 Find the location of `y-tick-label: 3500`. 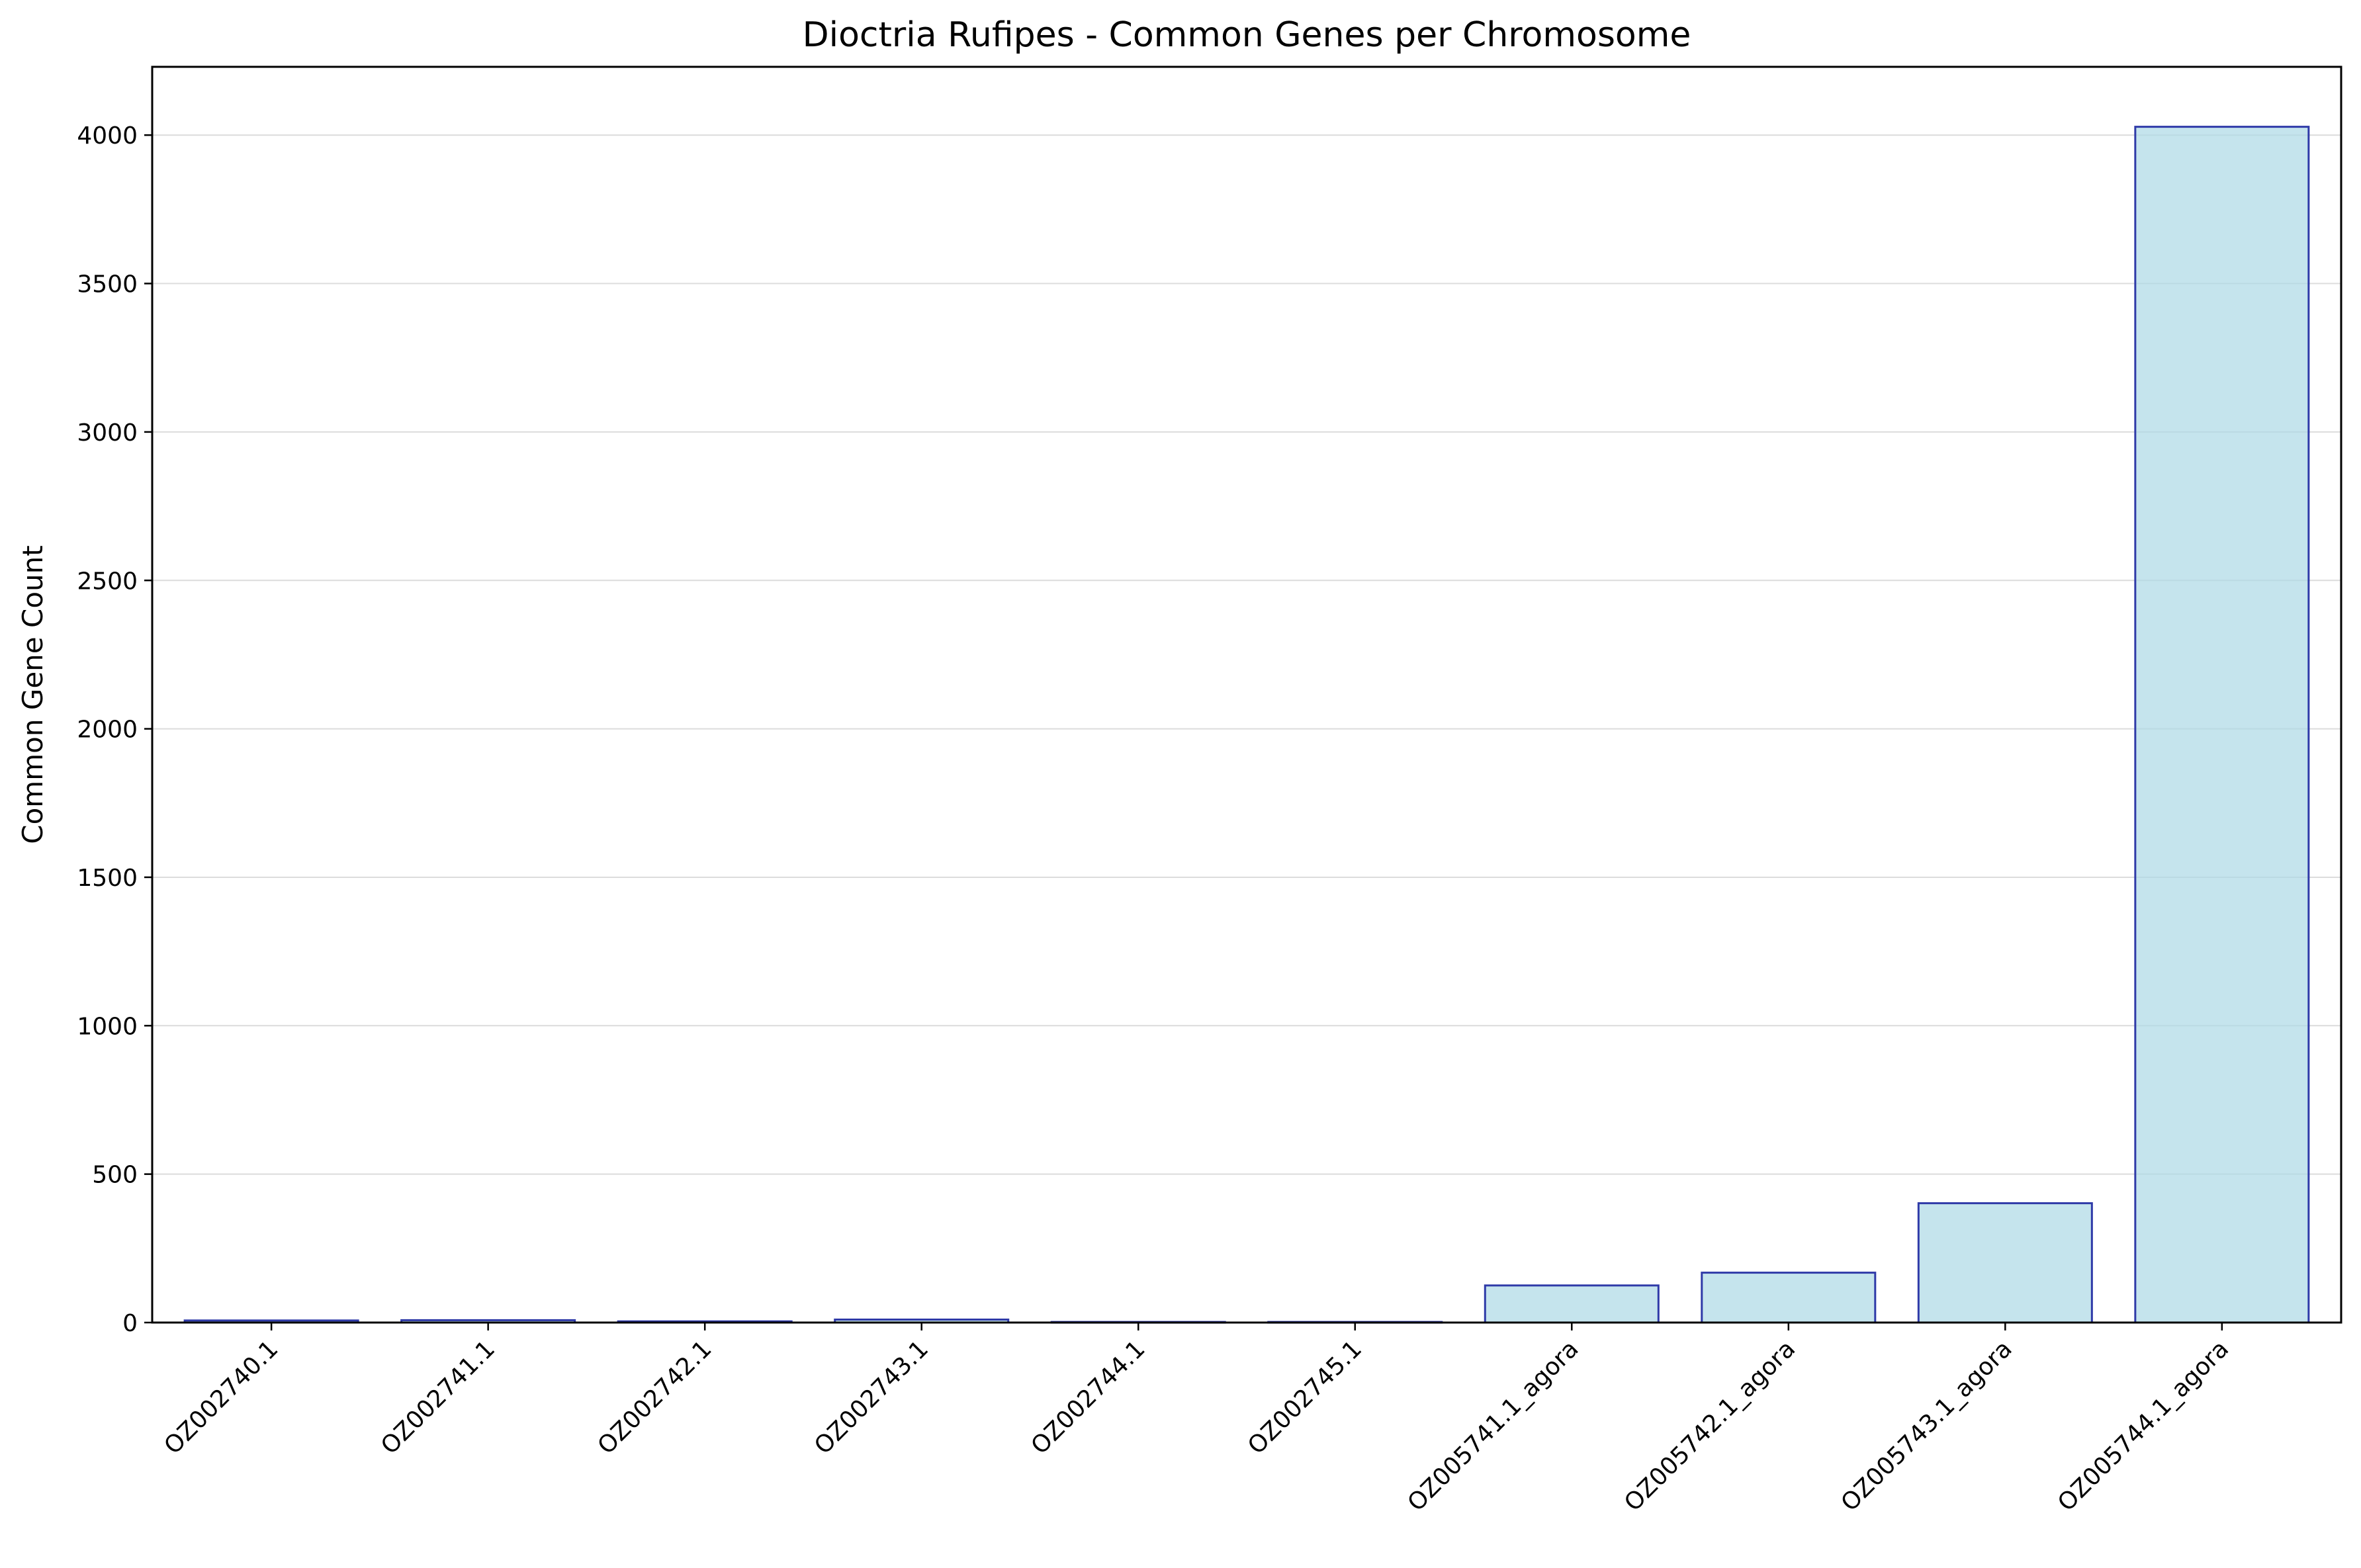

y-tick-label: 3500 is located at coordinates (107, 284).